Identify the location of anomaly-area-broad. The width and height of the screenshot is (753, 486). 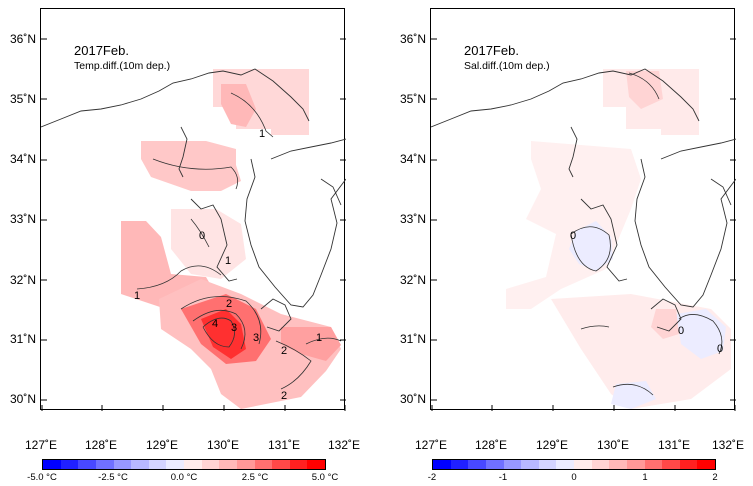
(573, 225).